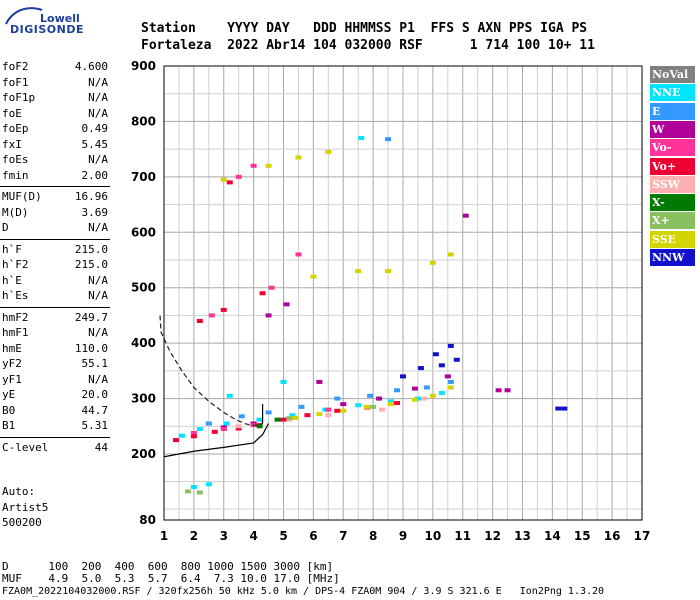  I want to click on param-name: foF1p, so click(19, 97).